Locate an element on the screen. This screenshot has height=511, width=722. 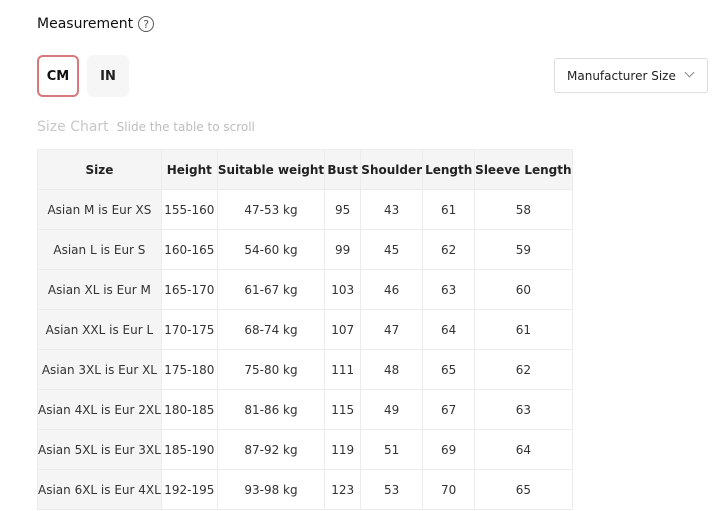
table-cell: 67 is located at coordinates (449, 409).